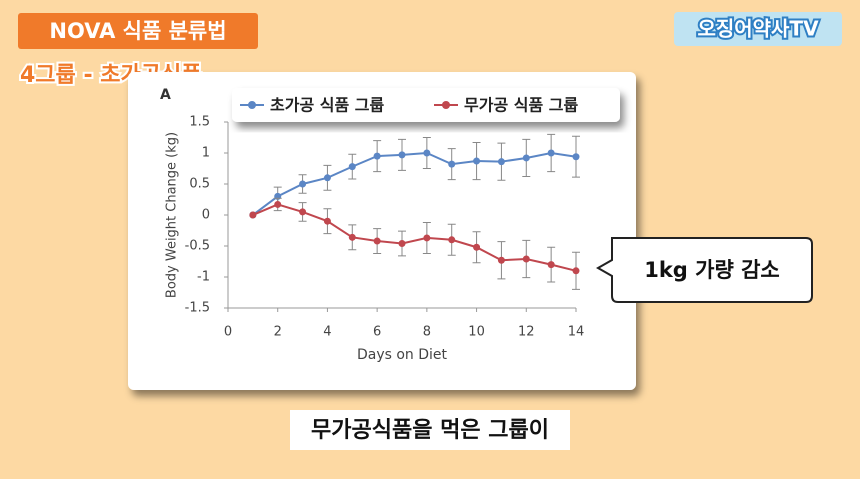 This screenshot has height=479, width=860. Describe the element at coordinates (199, 122) in the screenshot. I see `y-tick-label: 1.5` at that location.